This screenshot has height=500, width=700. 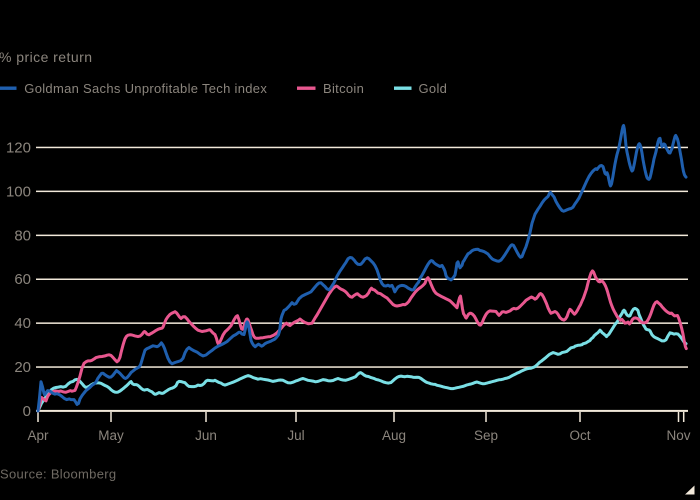 What do you see at coordinates (579, 435) in the screenshot?
I see `svg-text: Oct` at bounding box center [579, 435].